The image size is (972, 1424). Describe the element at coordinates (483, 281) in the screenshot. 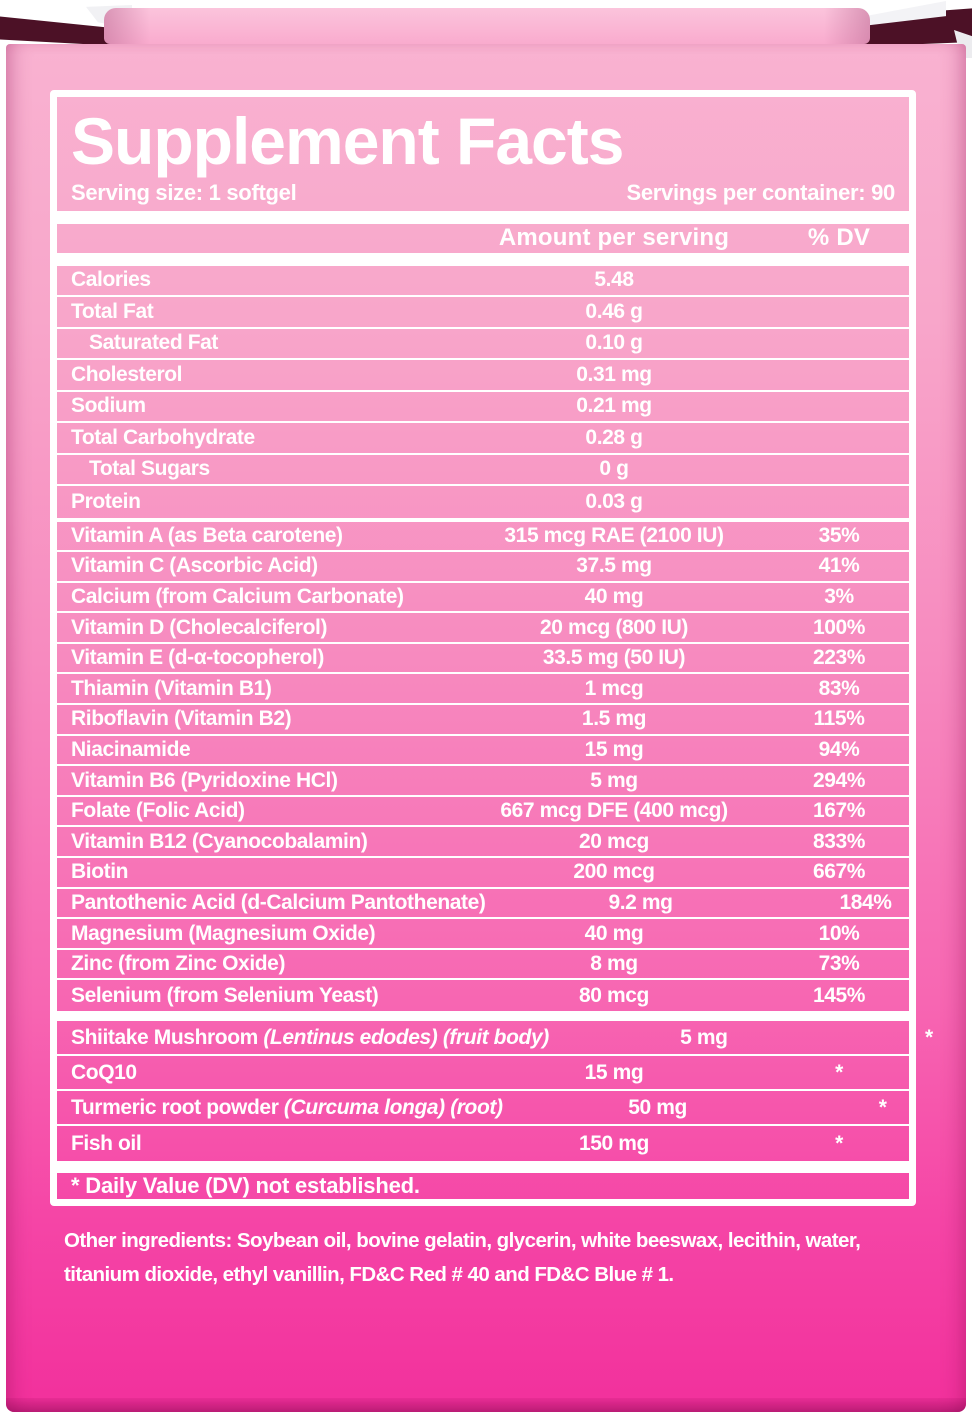

I see `table-row: Calories 5.48` at that location.